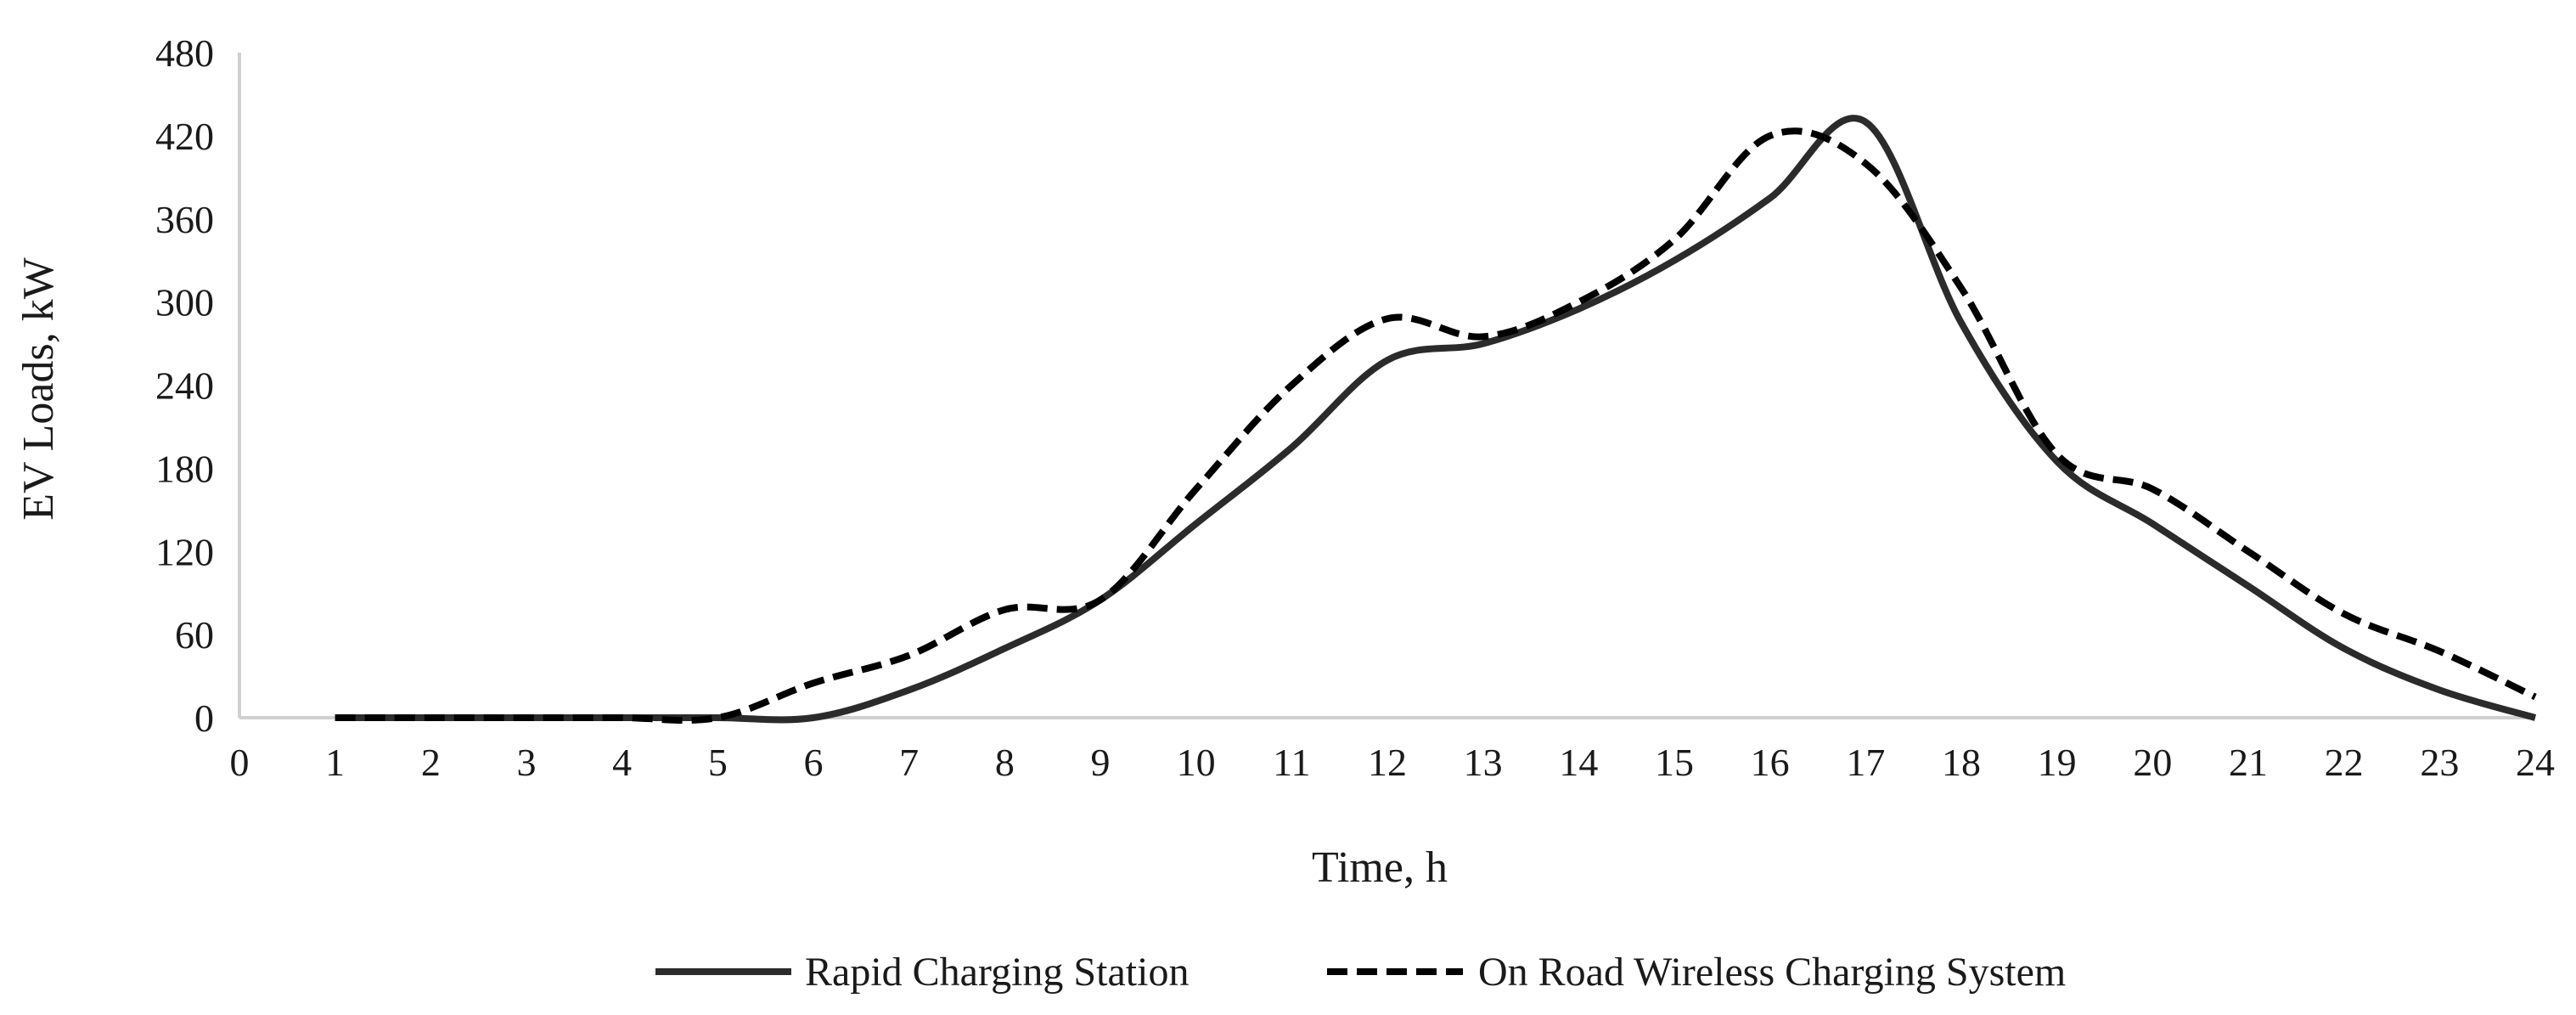  I want to click on y-axis-ticks: 0 60 120 180 240 300 360 420 480, so click(184, 385).